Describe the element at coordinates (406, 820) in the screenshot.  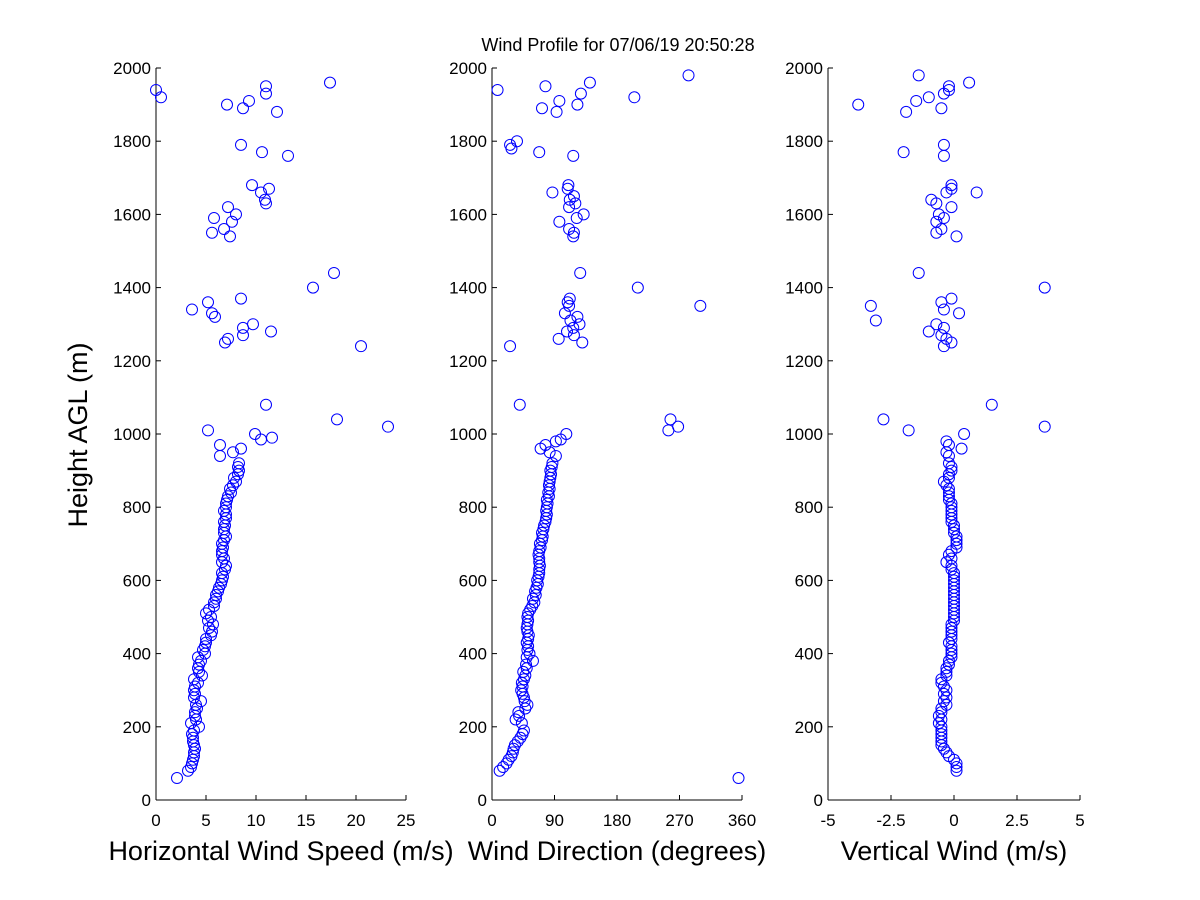
I see `x-tick-label: 25` at that location.